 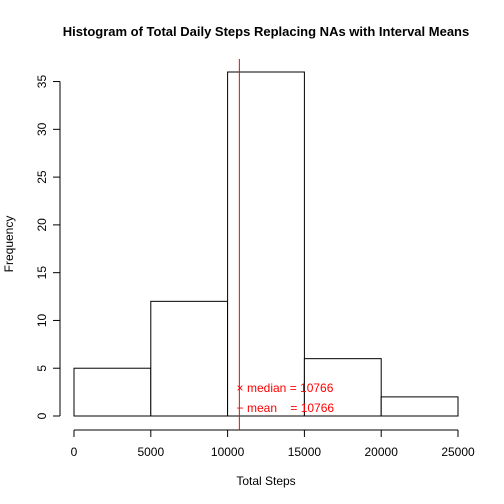 What do you see at coordinates (305, 452) in the screenshot?
I see `x-tick-label: 15000` at bounding box center [305, 452].